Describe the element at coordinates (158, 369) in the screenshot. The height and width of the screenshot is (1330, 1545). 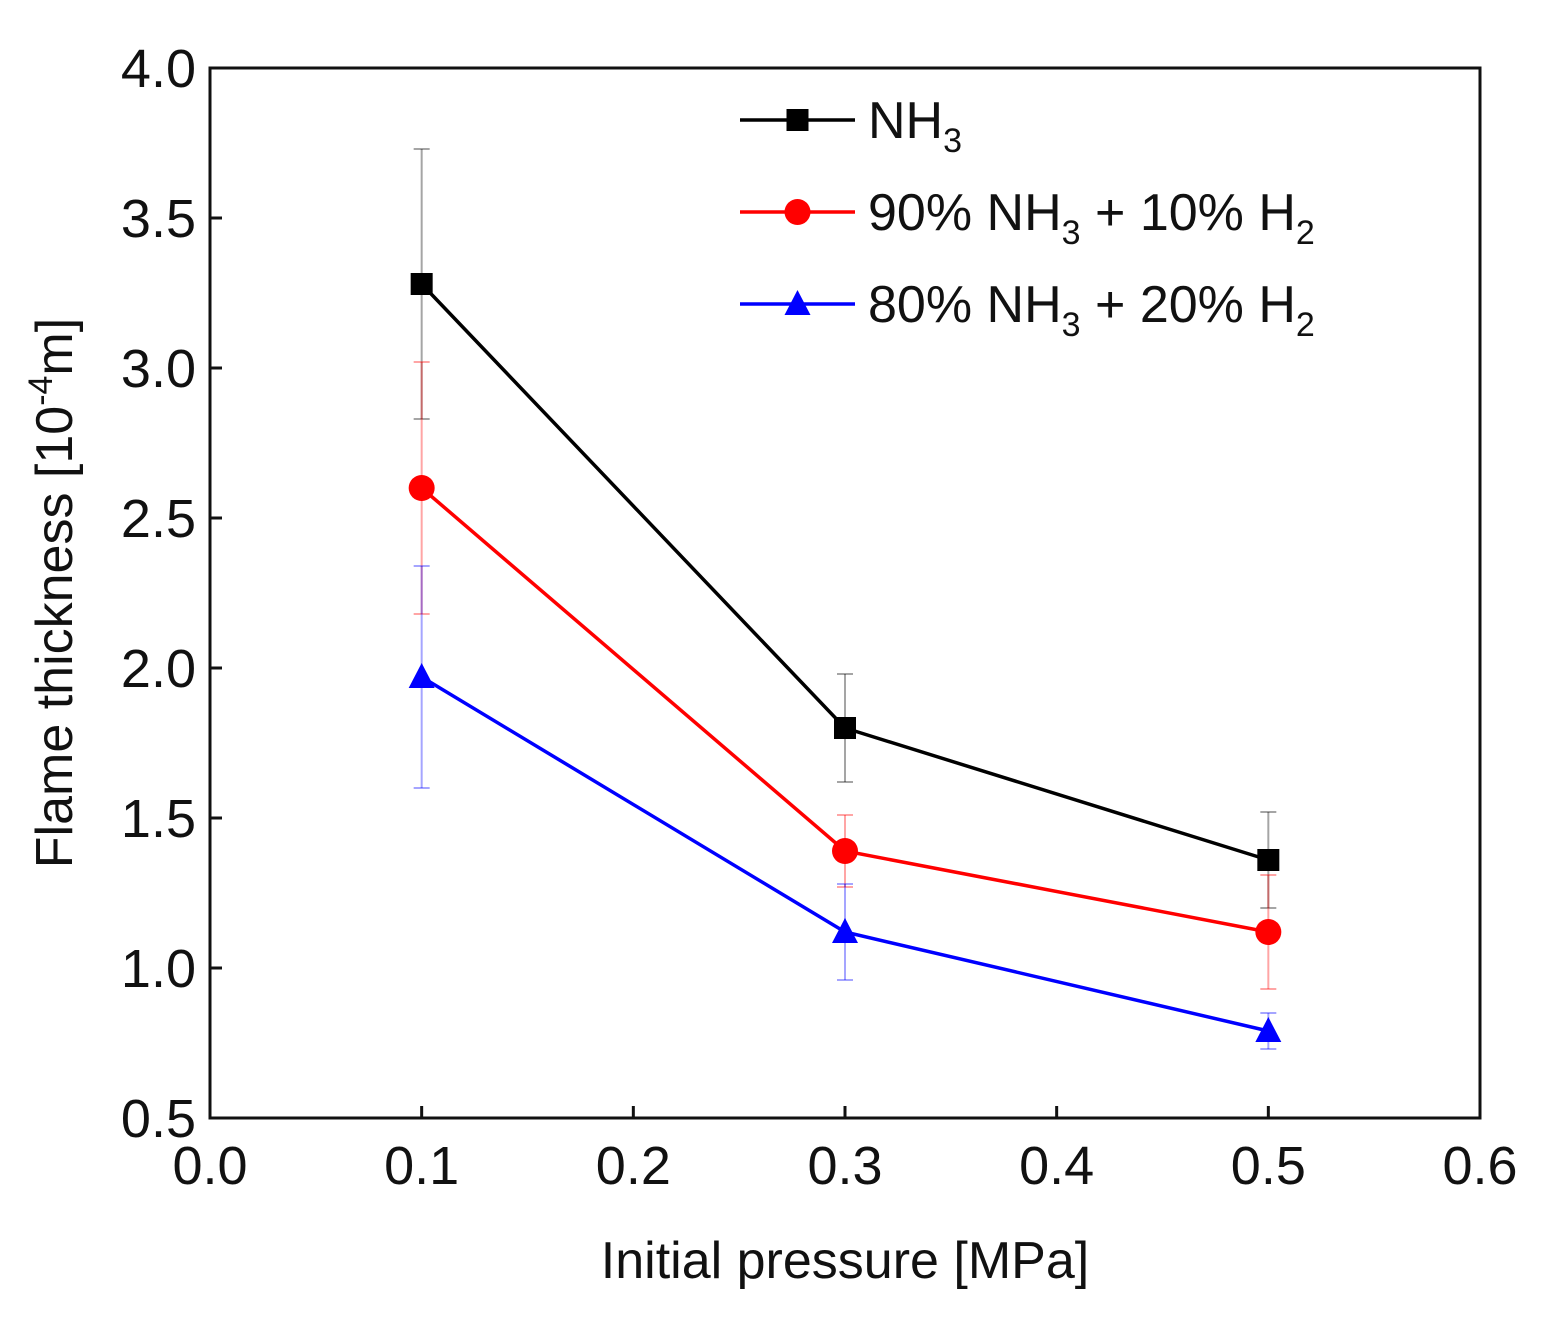
I see `y-tick-label: 3.0` at that location.